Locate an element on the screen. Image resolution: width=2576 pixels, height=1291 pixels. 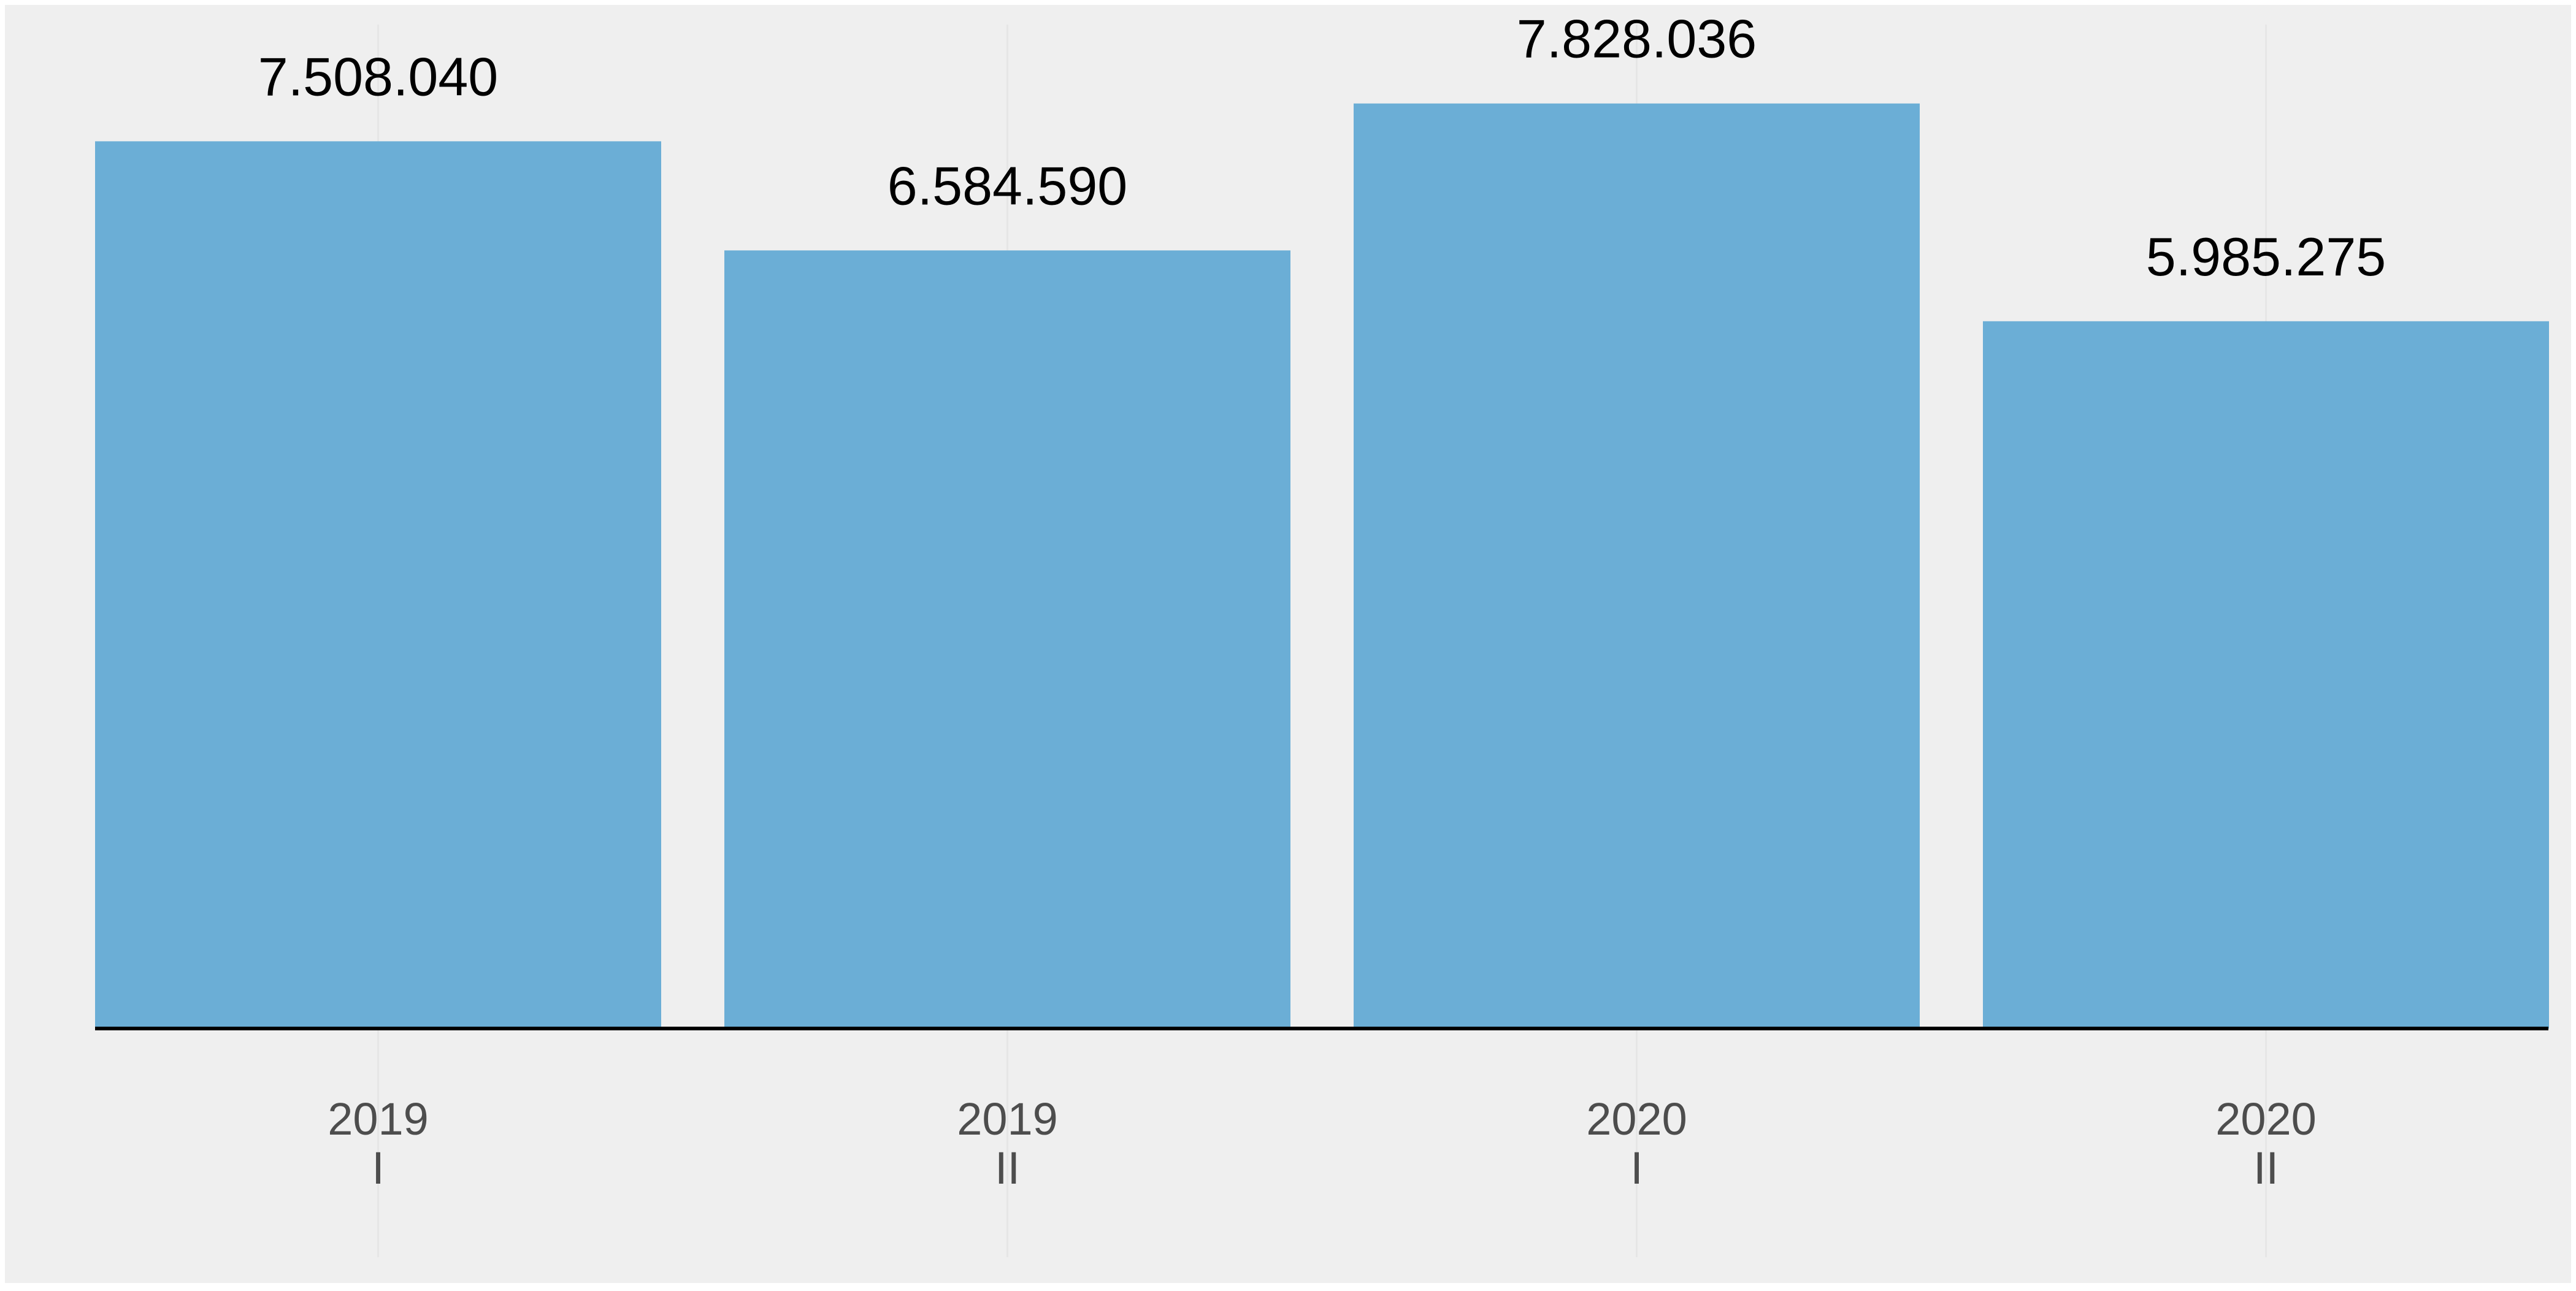
x-tick-line-2-2: II is located at coordinates (1007, 1168).